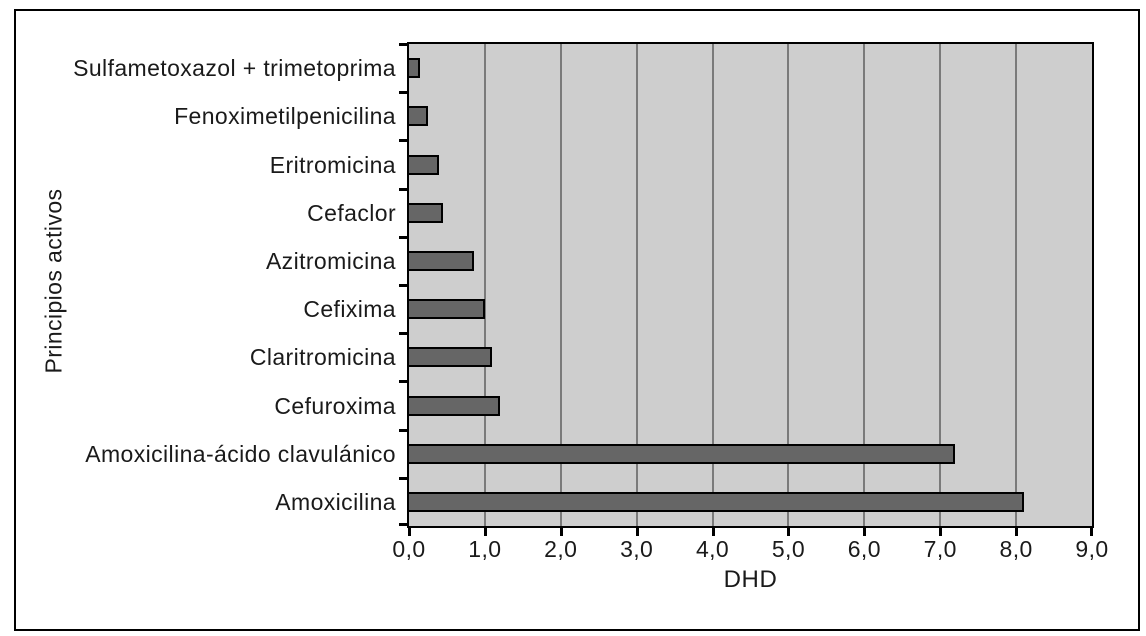 This screenshot has height=636, width=1146. I want to click on x-tick-label: 9,0, so click(1092, 549).